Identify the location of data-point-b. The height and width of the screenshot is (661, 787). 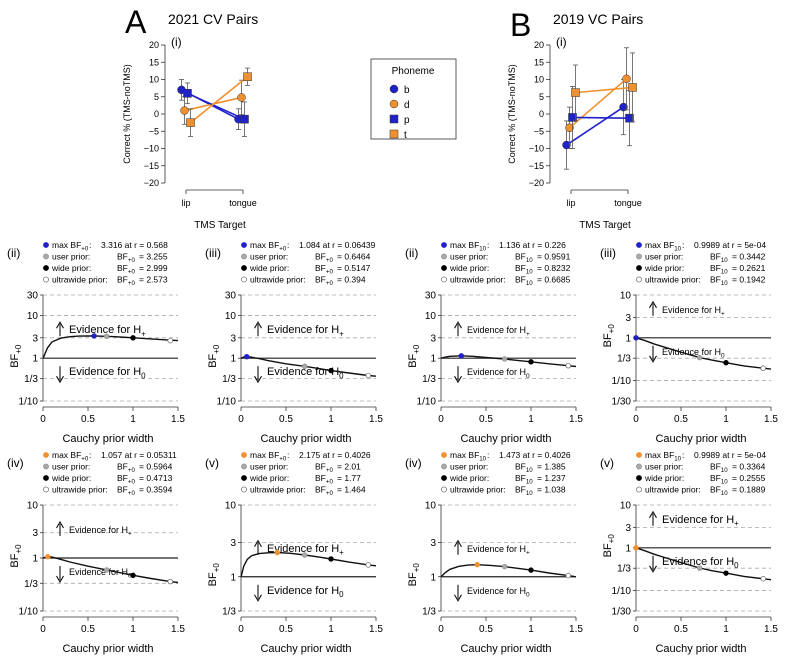
(566, 145).